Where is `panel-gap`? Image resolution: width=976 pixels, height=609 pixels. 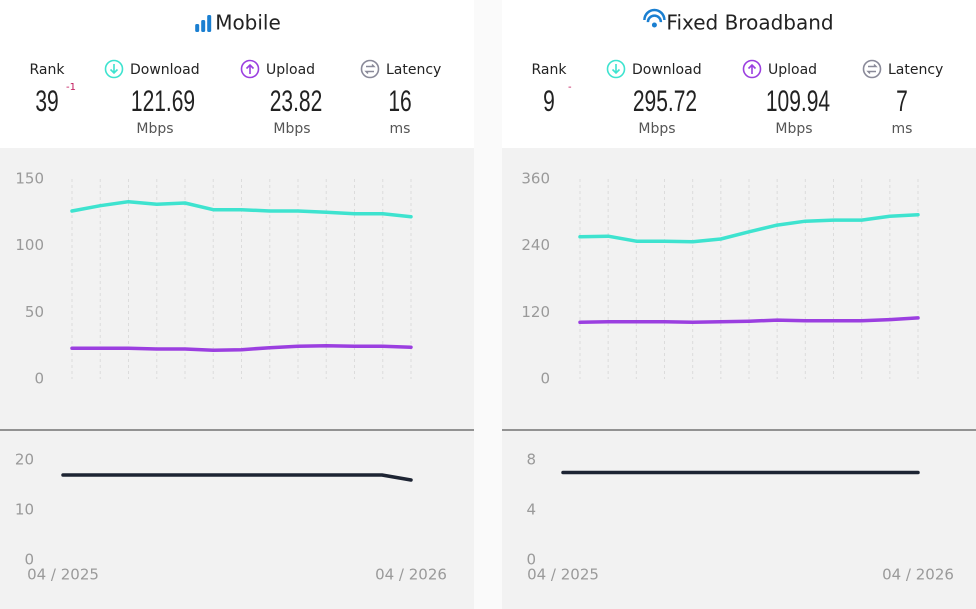
panel-gap is located at coordinates (488, 304).